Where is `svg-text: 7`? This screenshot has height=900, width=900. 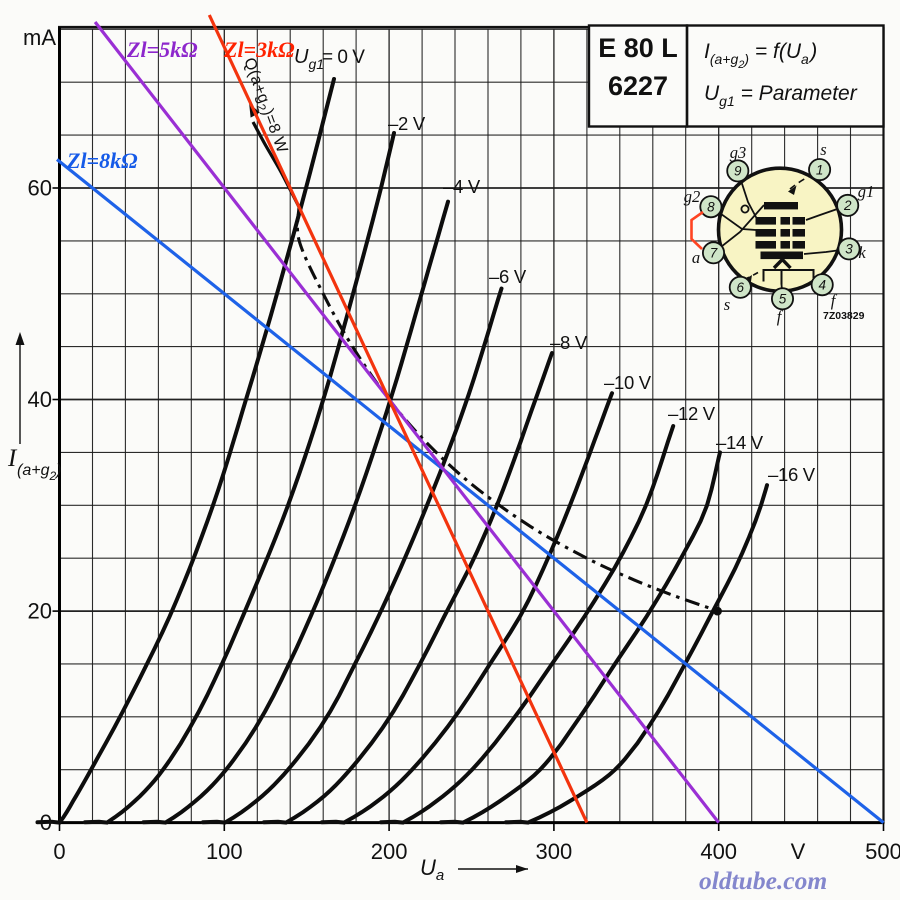
svg-text: 7 is located at coordinates (714, 253).